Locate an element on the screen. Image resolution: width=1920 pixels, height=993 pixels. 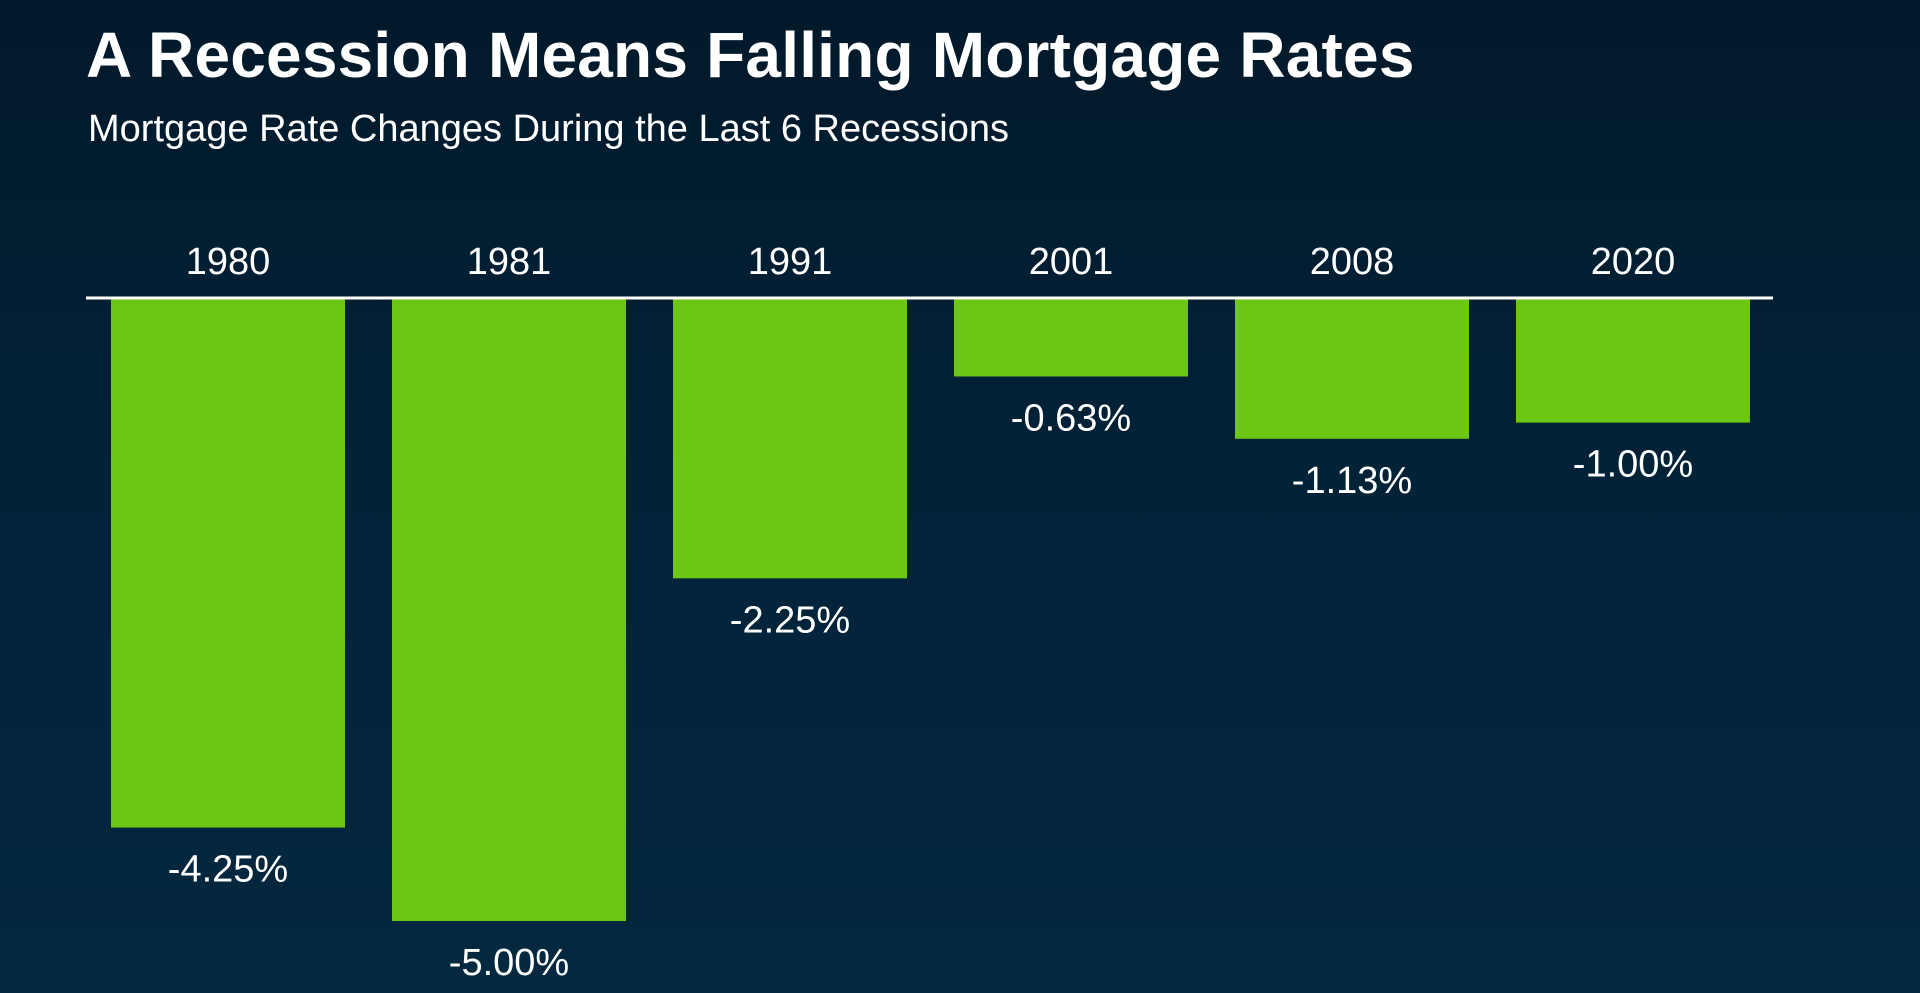
data-label-1980: -4.25% is located at coordinates (228, 870).